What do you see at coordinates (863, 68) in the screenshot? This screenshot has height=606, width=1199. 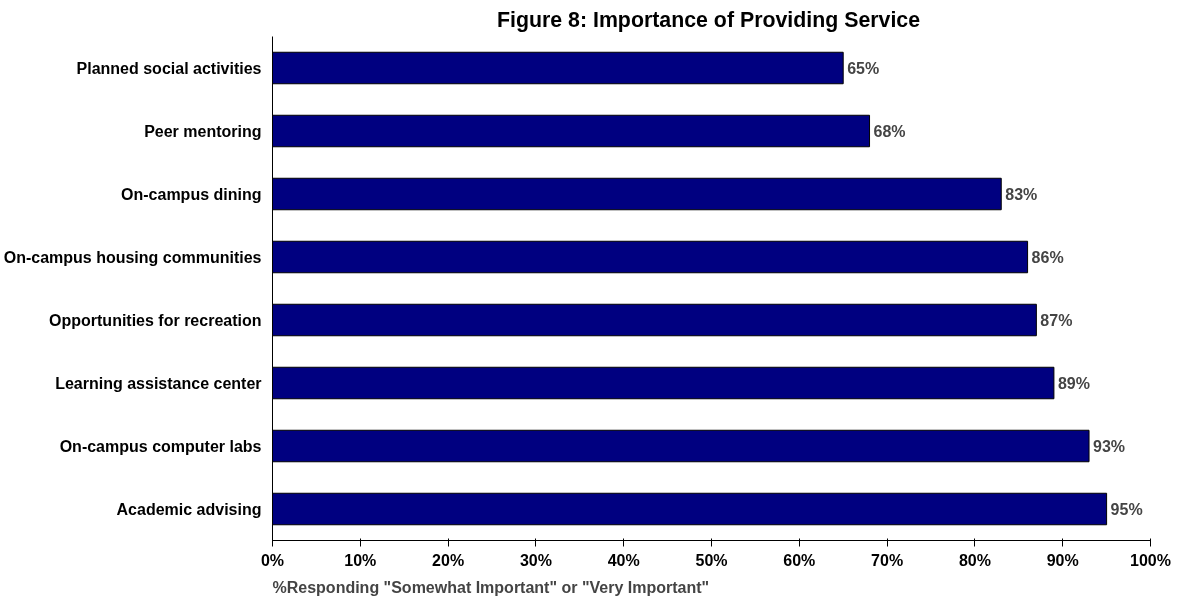 I see `data-label: 65%` at bounding box center [863, 68].